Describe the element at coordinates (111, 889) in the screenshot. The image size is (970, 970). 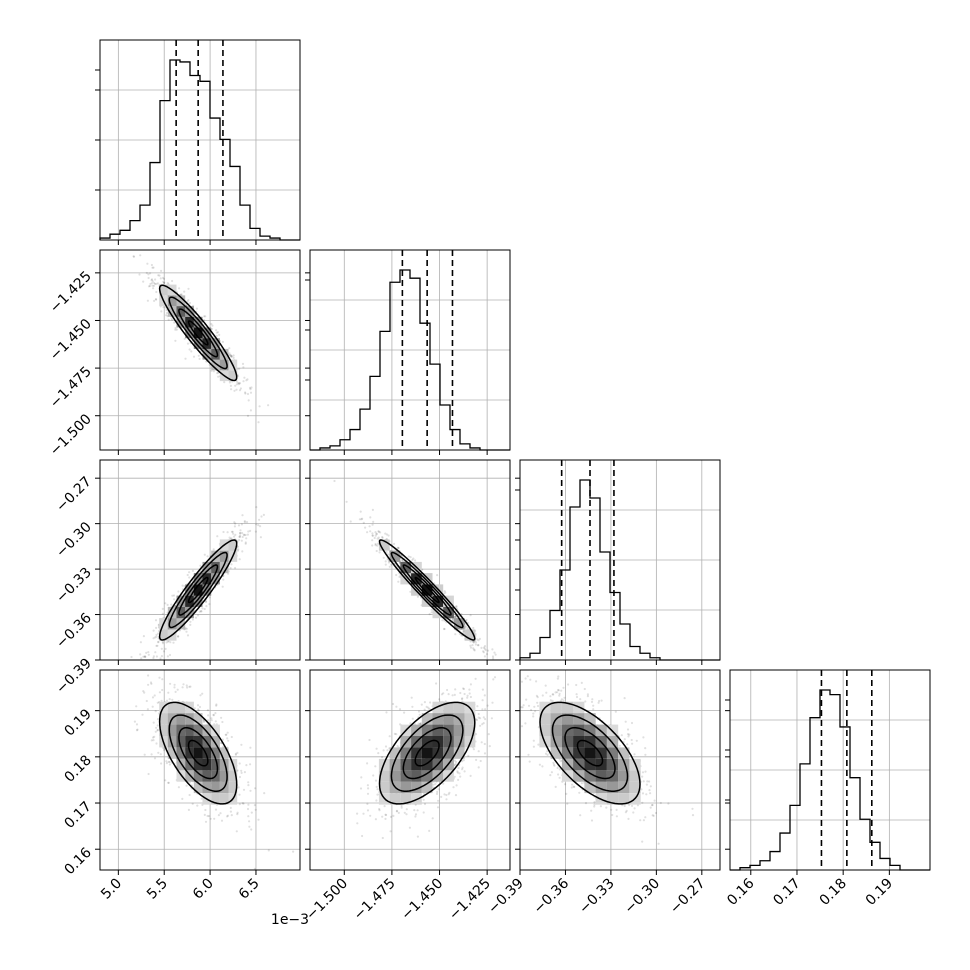
I see `x-tick-label: 5.0` at that location.